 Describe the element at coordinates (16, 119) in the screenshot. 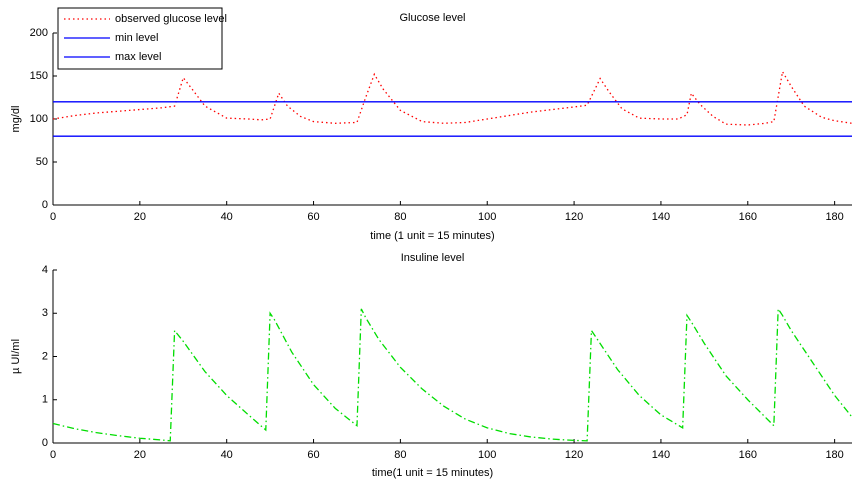

I see `y-axis-label: mg/dl` at that location.